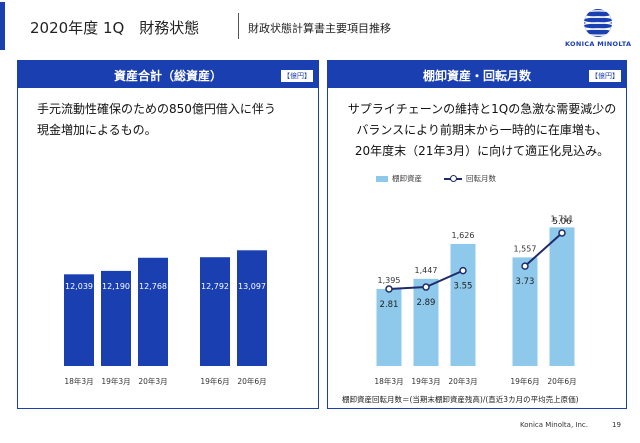  I want to click on bar-value-label: 1,626, so click(463, 235).